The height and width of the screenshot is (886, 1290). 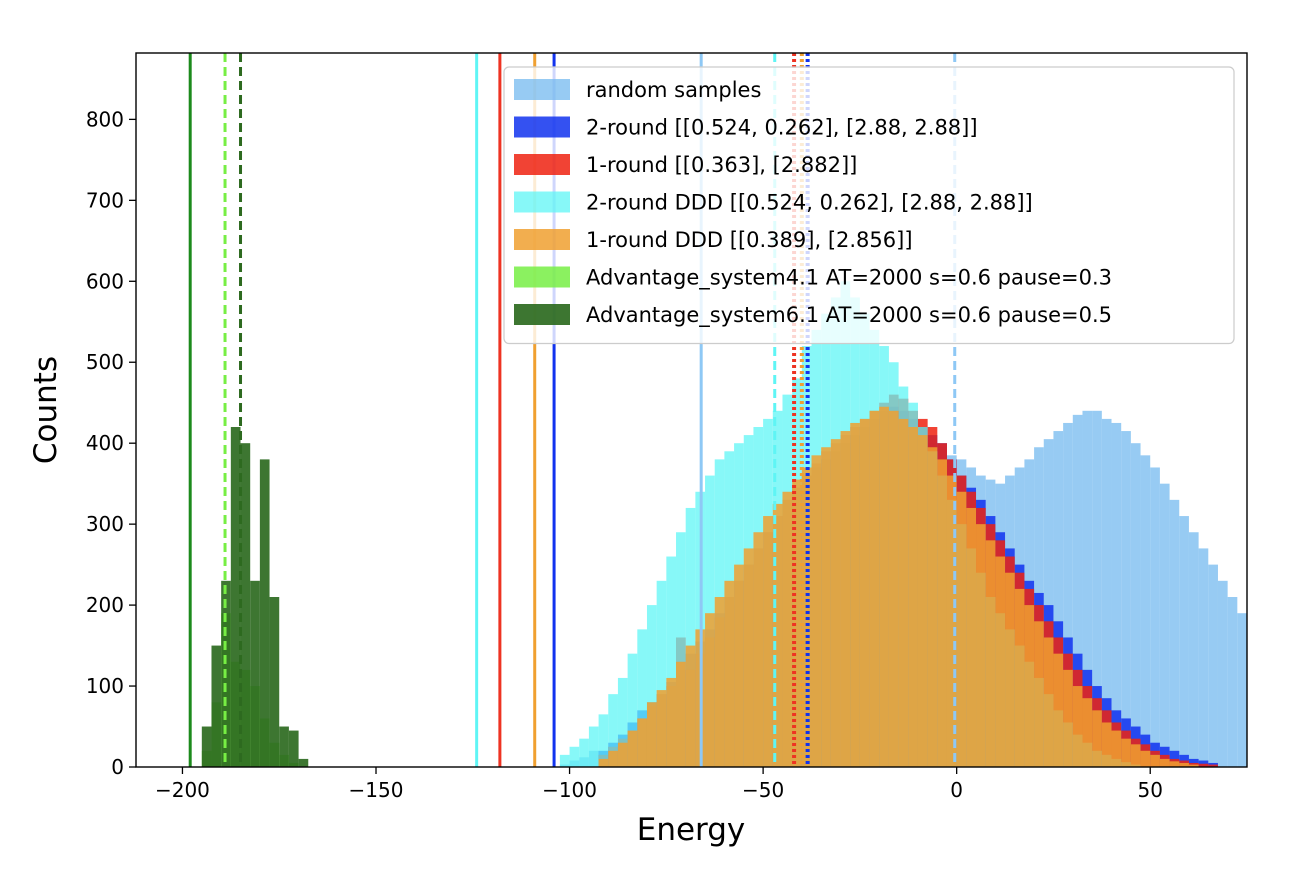 What do you see at coordinates (105, 443) in the screenshot?
I see `y-tick-label: 400` at bounding box center [105, 443].